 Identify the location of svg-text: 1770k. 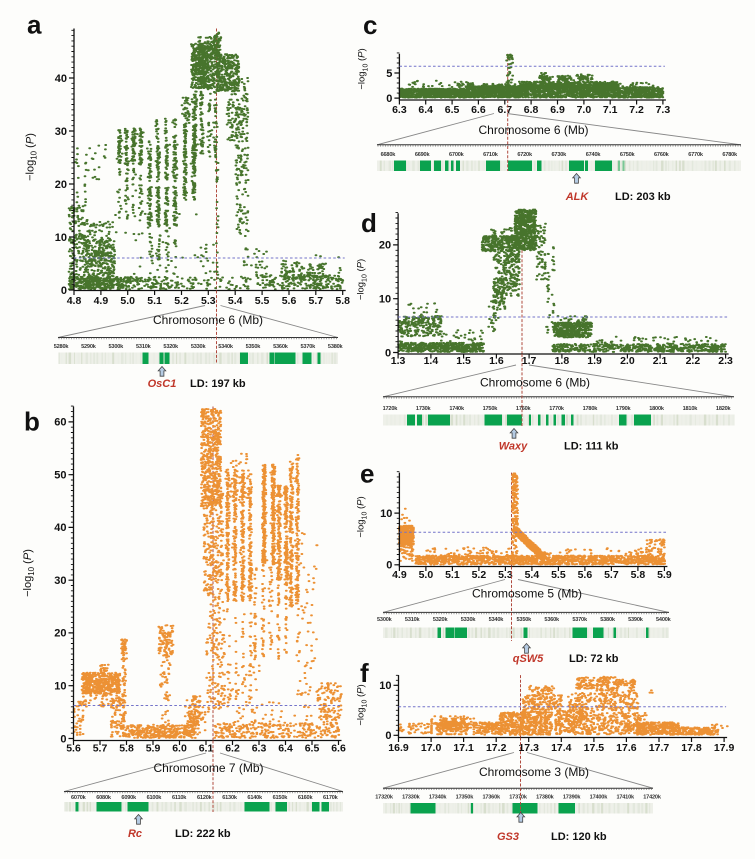
(557, 409).